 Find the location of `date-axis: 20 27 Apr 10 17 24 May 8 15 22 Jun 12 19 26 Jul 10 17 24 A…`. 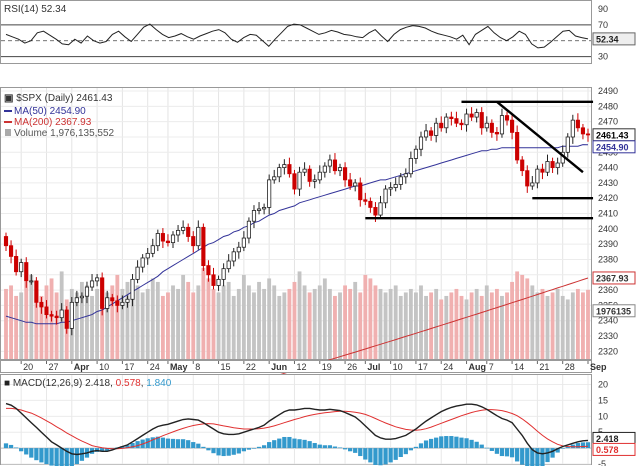

date-axis: 20 27 Apr 10 17 24 May 8 15 22 Jun 12 19 26 Jul 10 17 24 A… is located at coordinates (303, 366).